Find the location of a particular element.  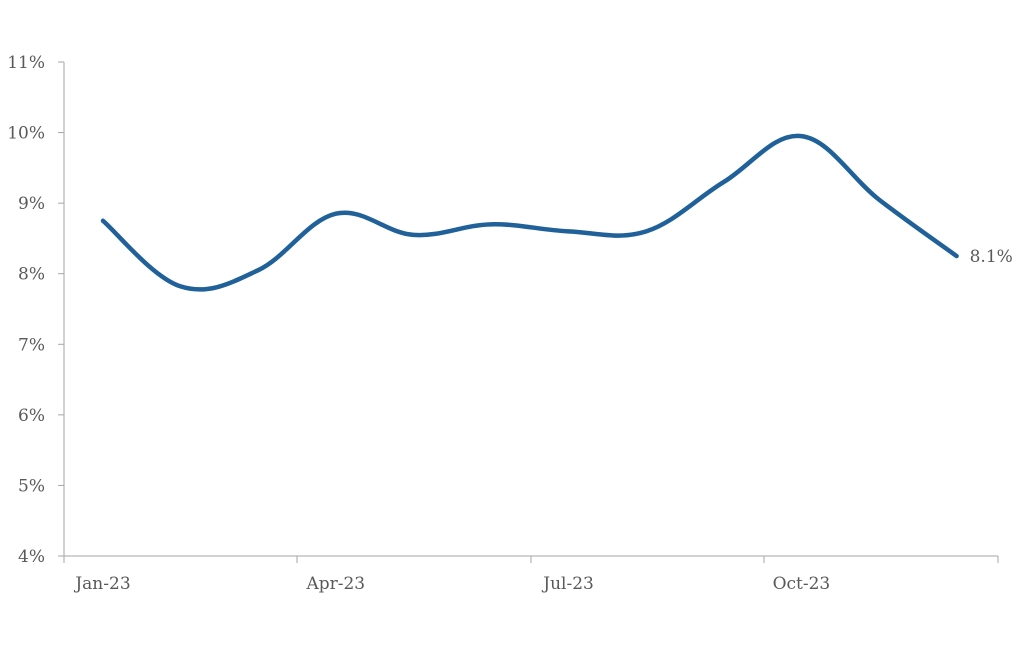

y-axis: 4% 5% 6% 7% 8% 9% 10% 11% is located at coordinates (36, 310).